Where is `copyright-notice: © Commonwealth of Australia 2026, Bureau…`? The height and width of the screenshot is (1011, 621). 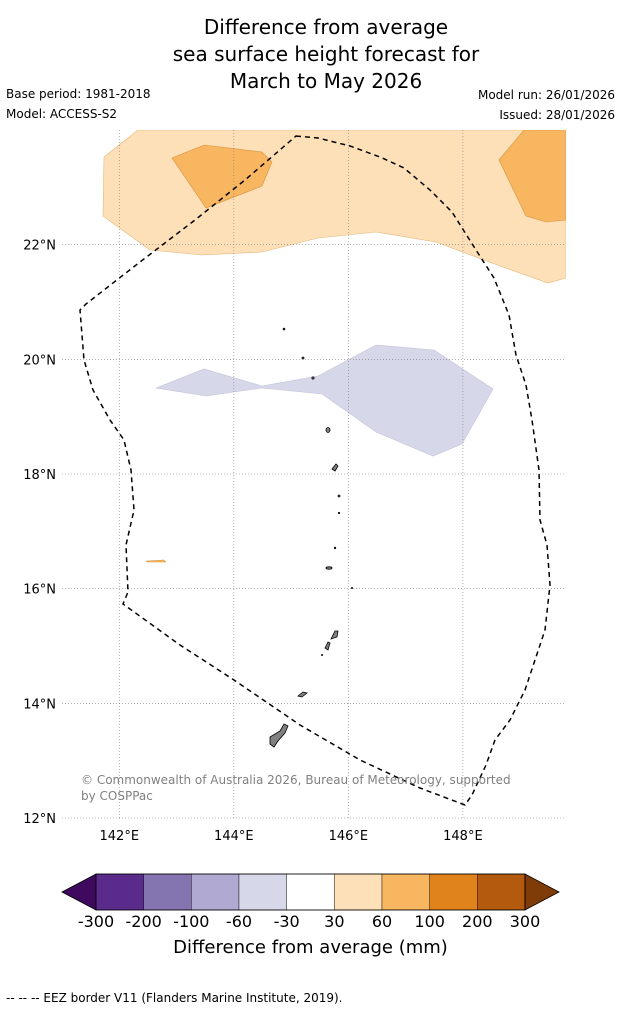
copyright-notice: © Commonwealth of Australia 2026, Bureau… is located at coordinates (296, 788).